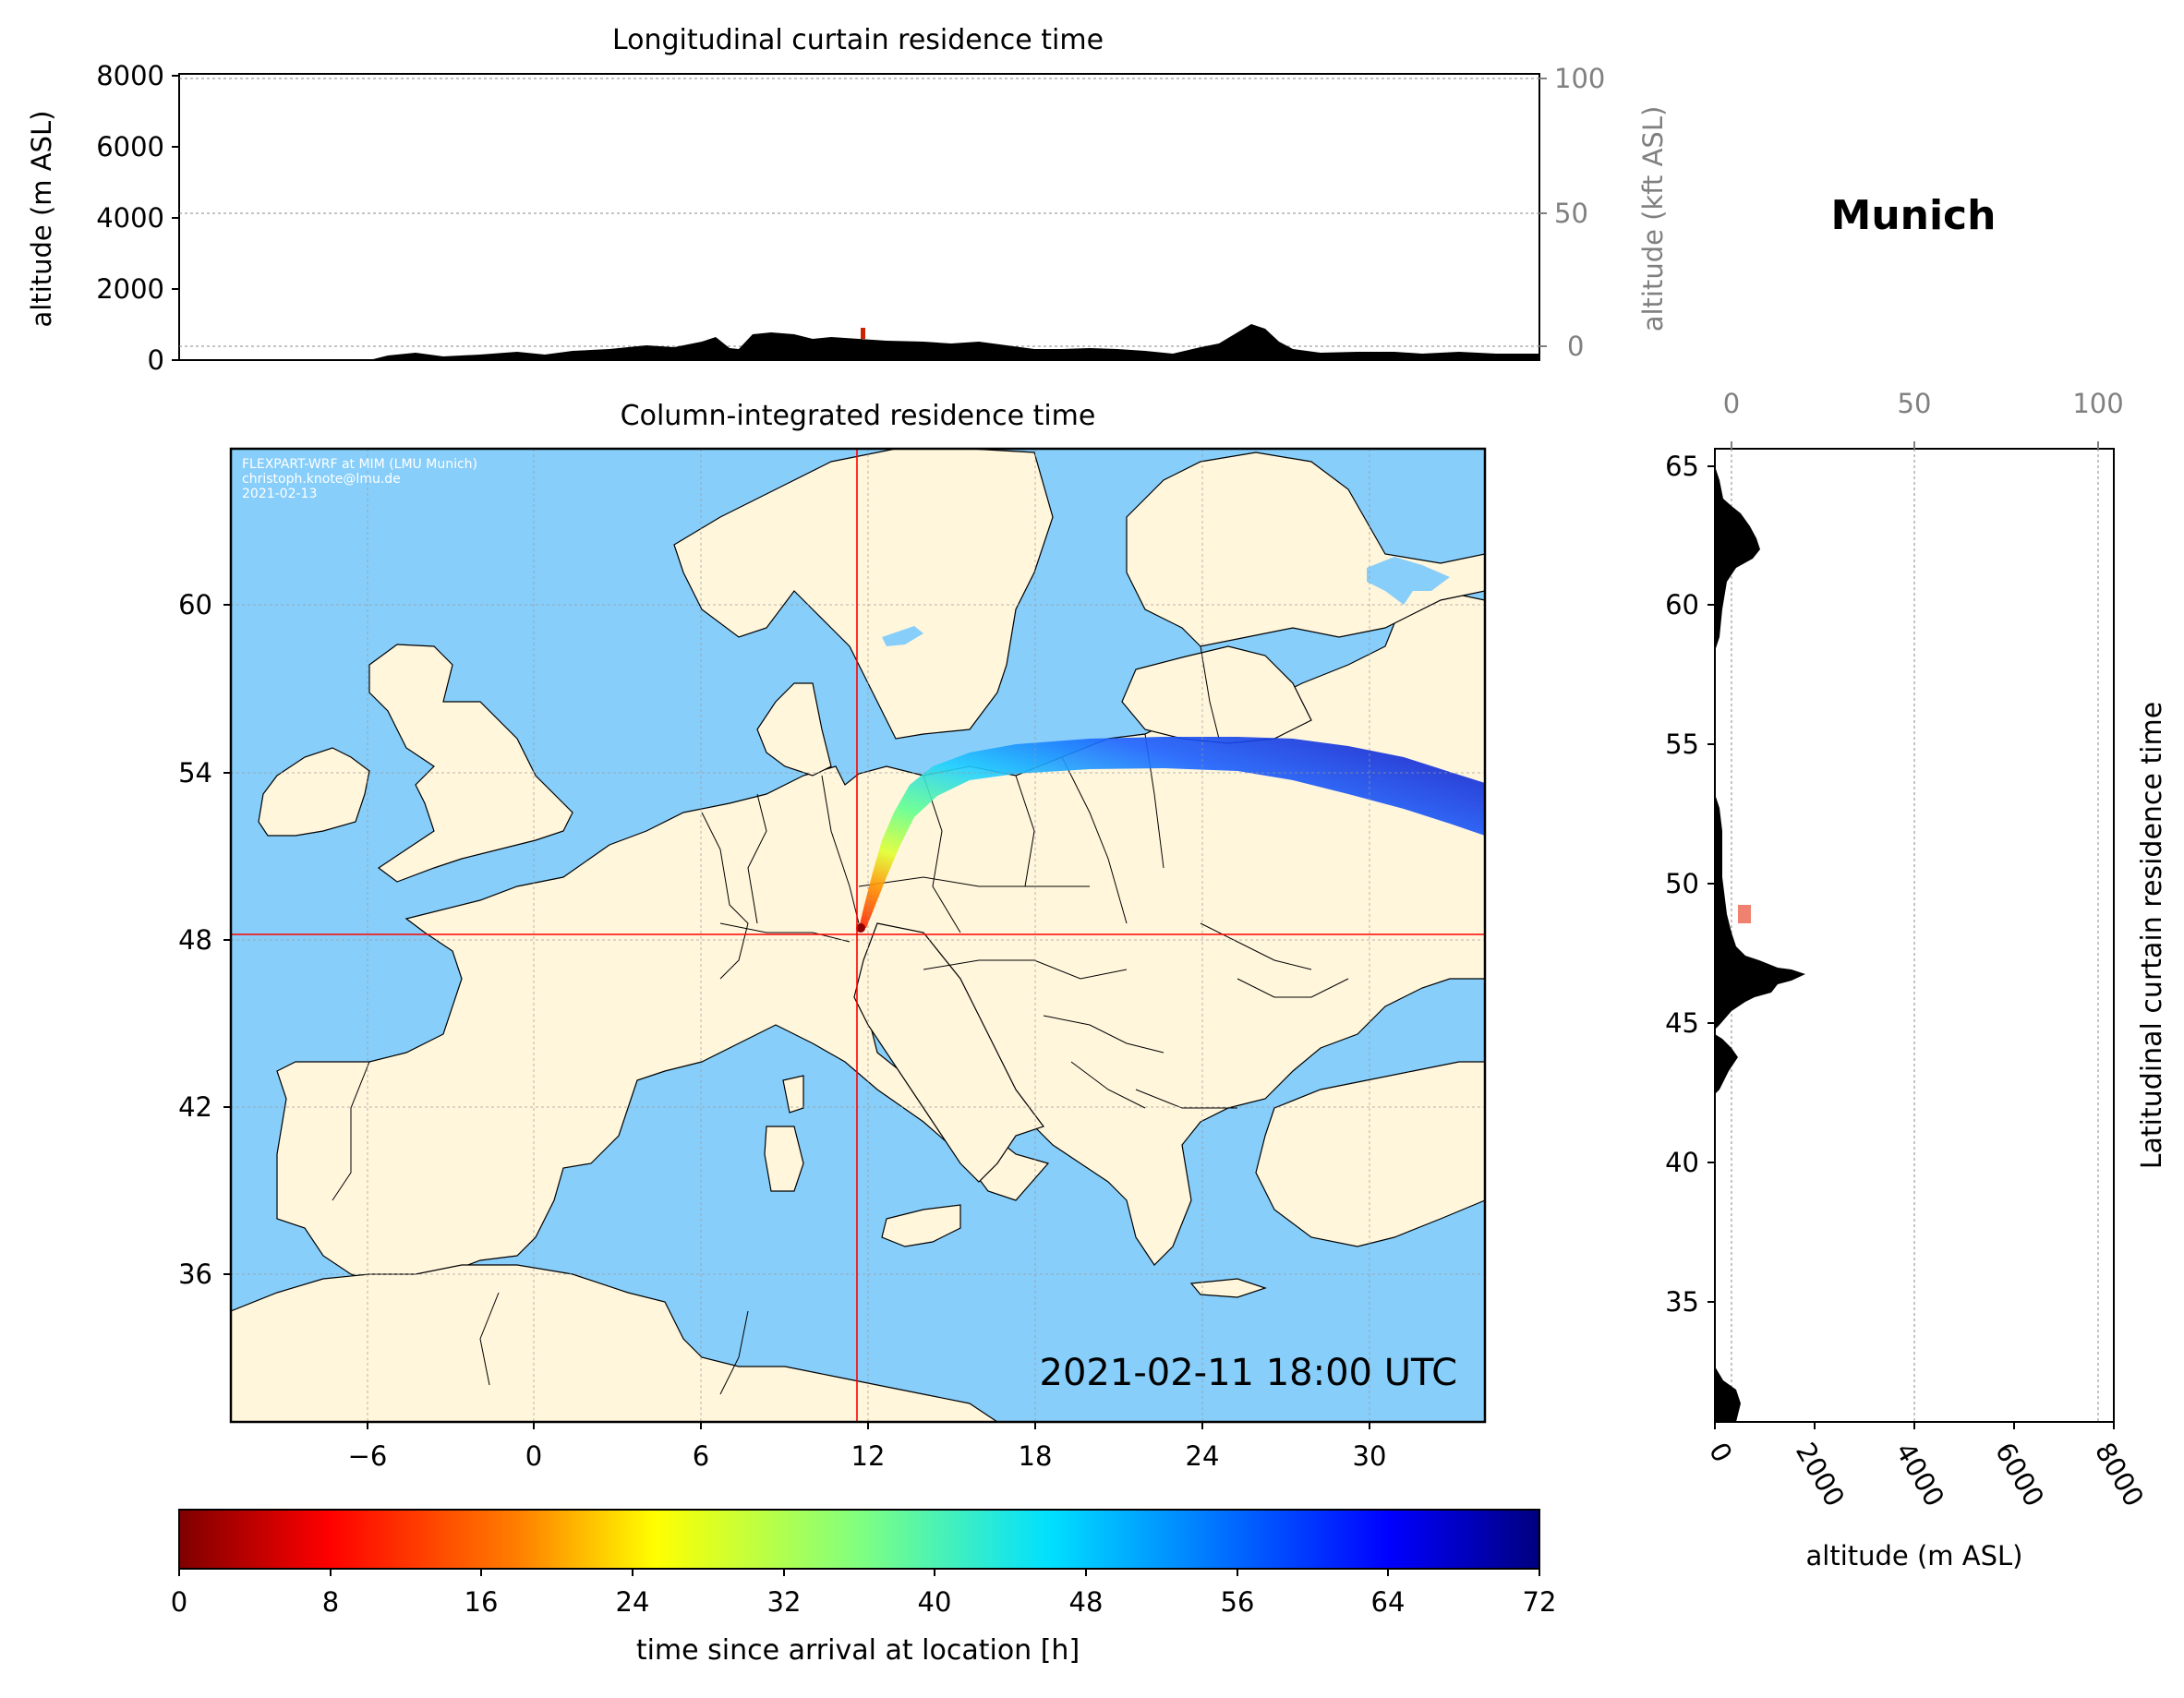  Describe the element at coordinates (1216, 694) in the screenshot. I see `baltic-states` at that location.